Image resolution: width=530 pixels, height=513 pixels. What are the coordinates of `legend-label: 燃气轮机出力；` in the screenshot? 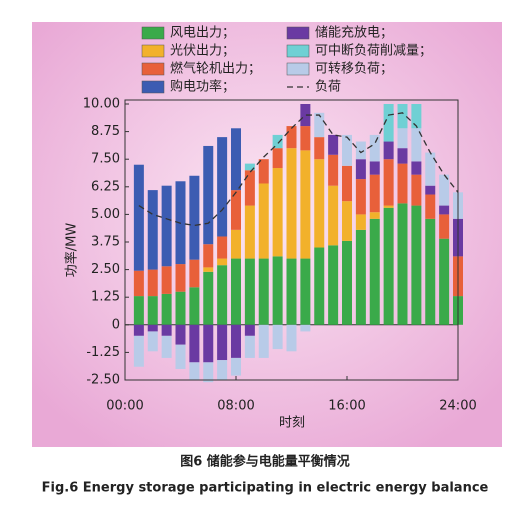 It's located at (215, 69).